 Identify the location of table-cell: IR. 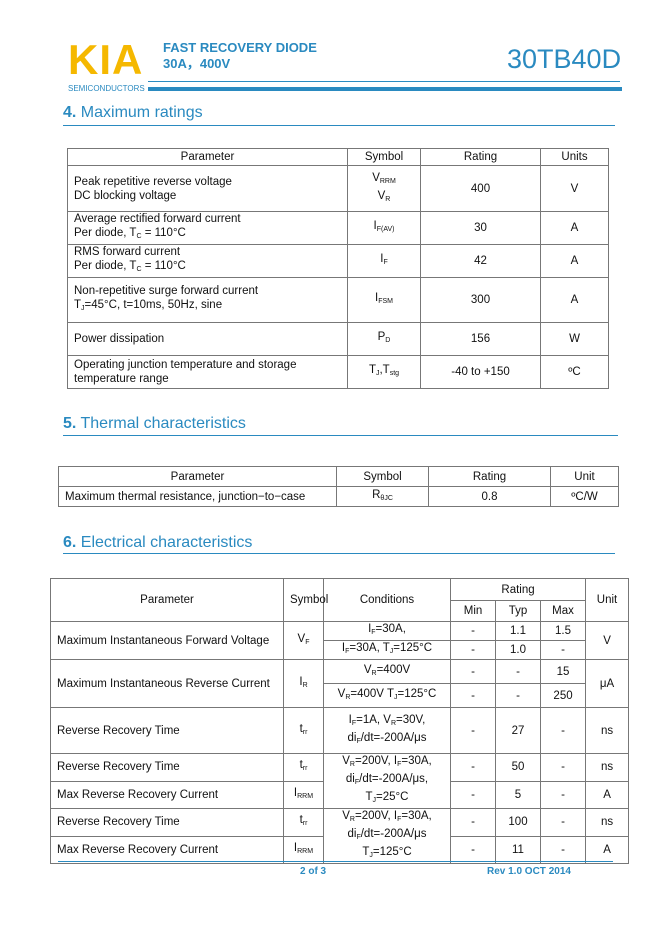
(303, 683).